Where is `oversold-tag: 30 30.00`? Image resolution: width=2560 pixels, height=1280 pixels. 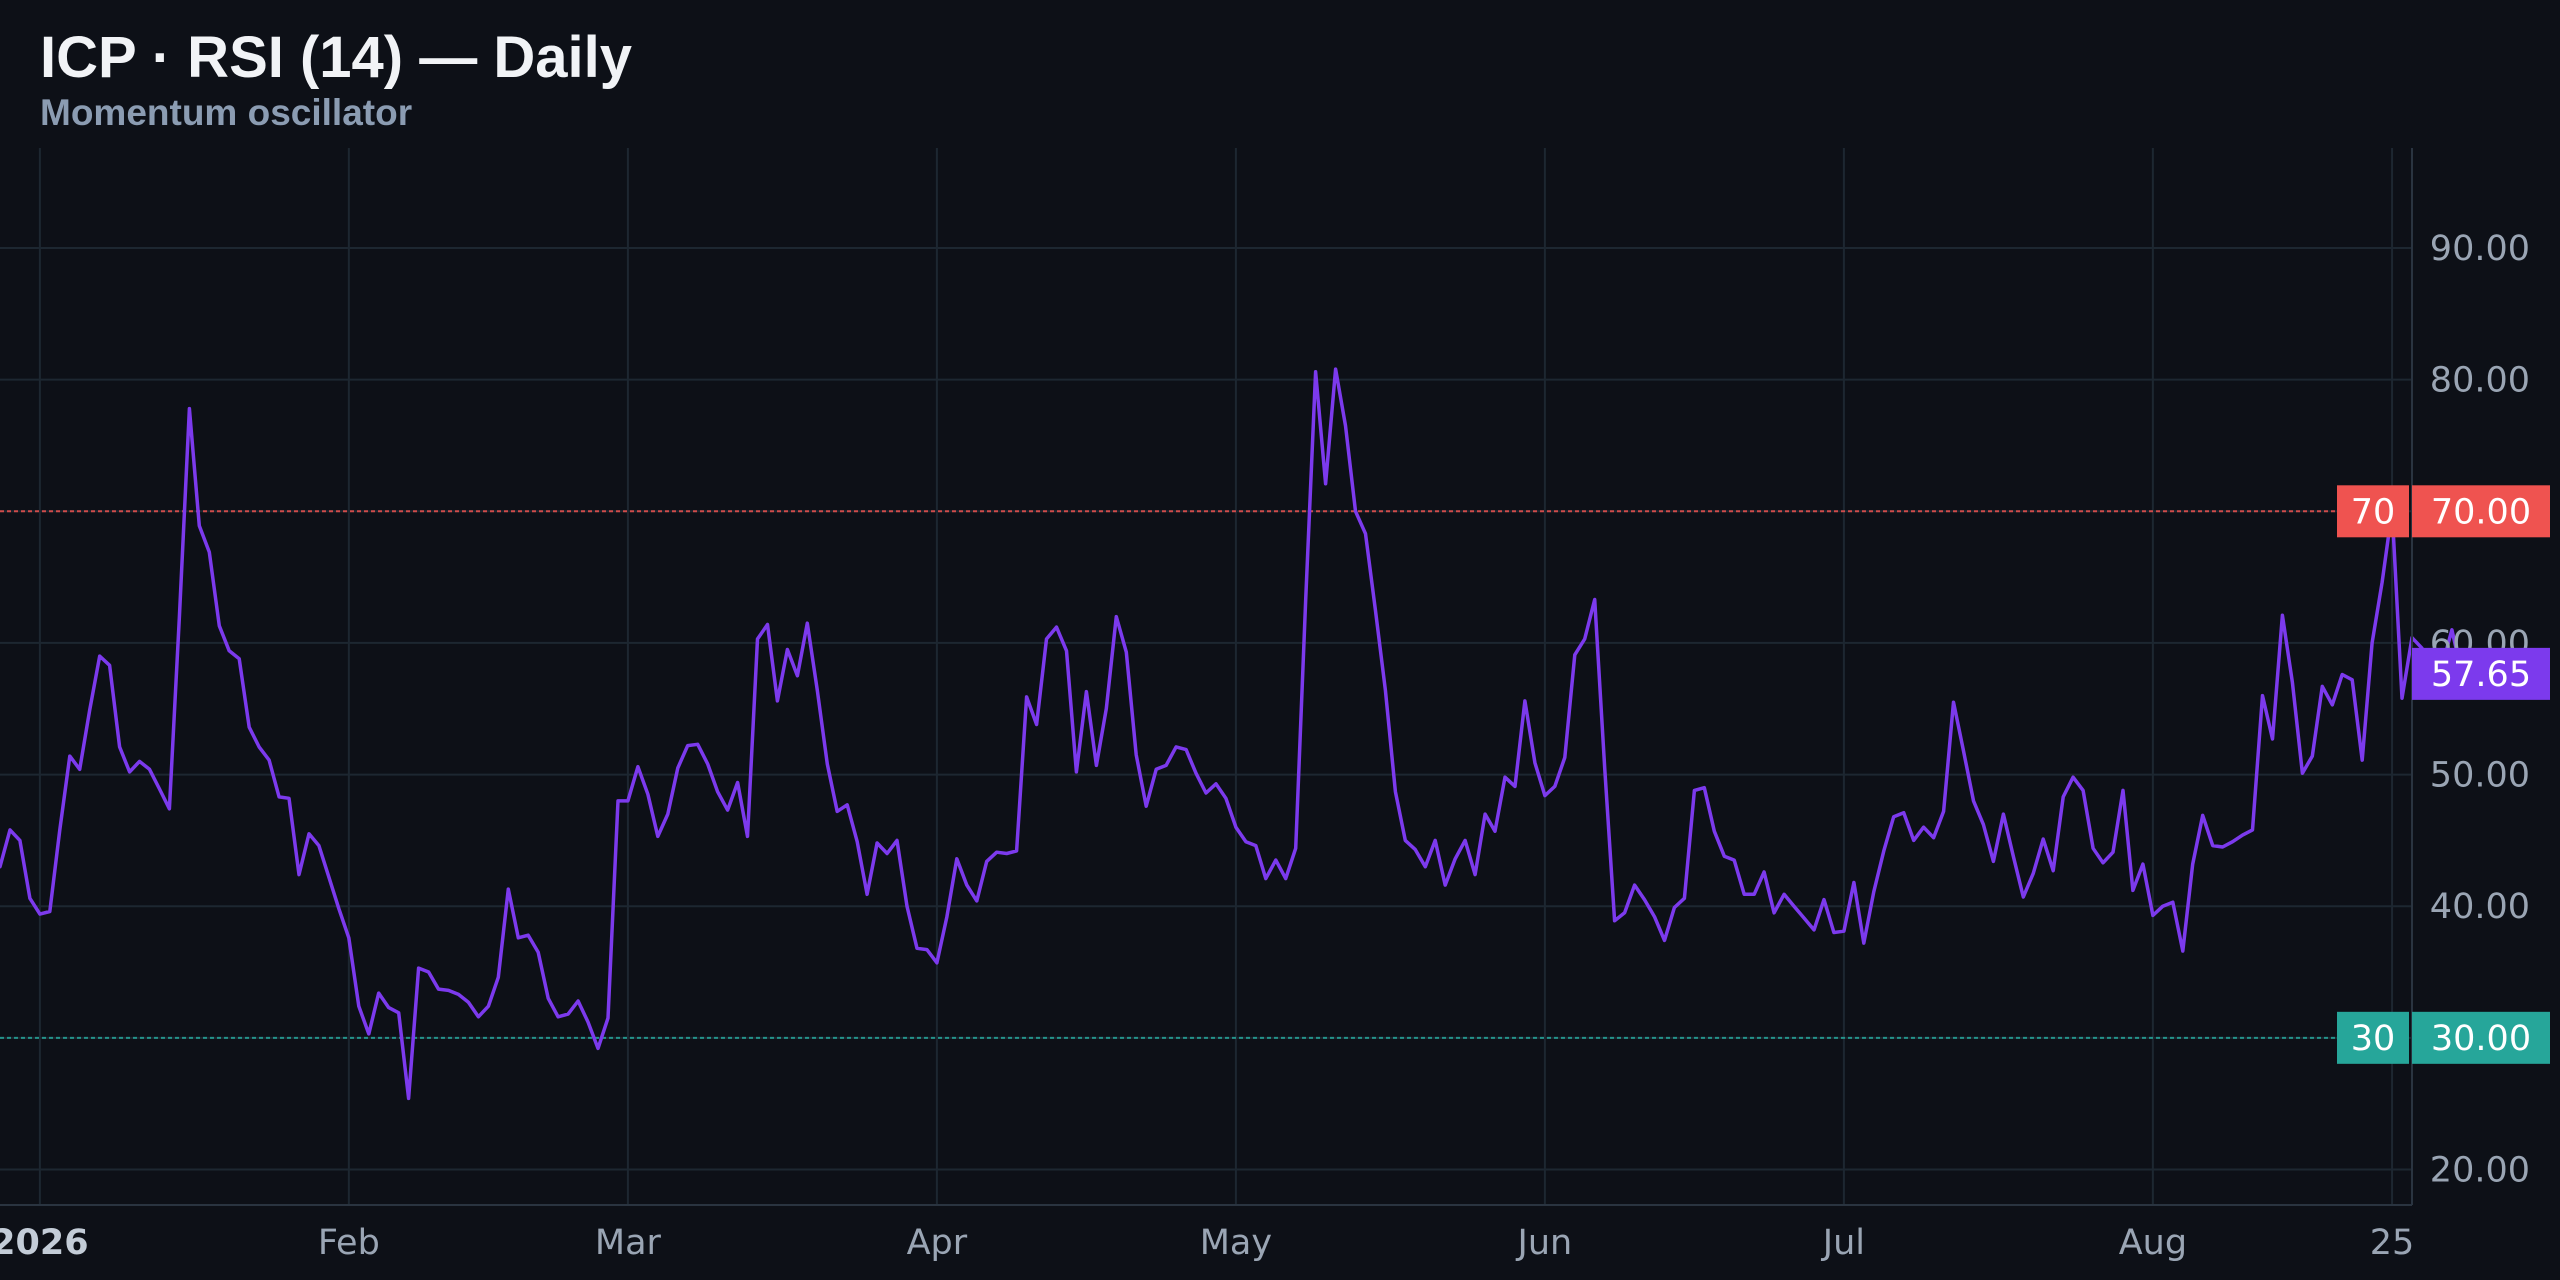 oversold-tag: 30 30.00 is located at coordinates (2443, 1037).